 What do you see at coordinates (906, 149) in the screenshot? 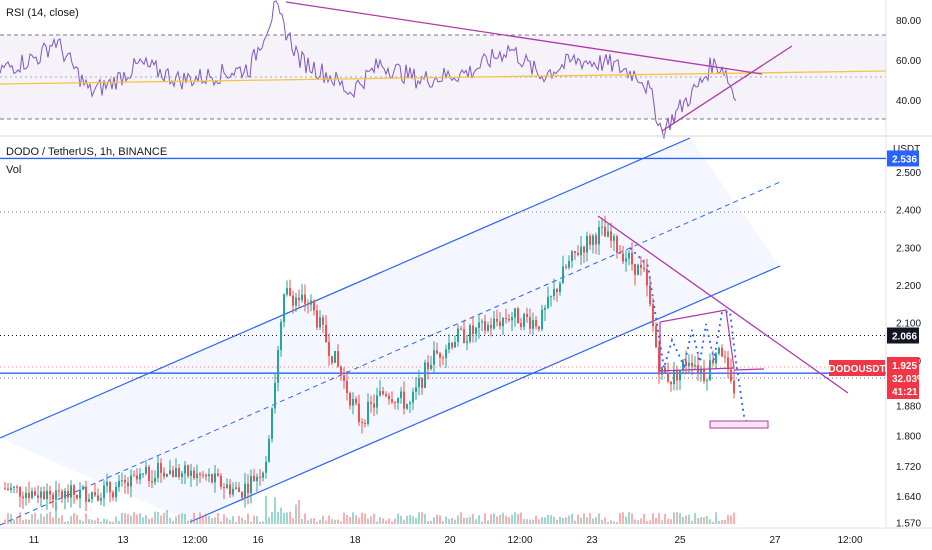
I see `currency-label: USDT` at bounding box center [906, 149].